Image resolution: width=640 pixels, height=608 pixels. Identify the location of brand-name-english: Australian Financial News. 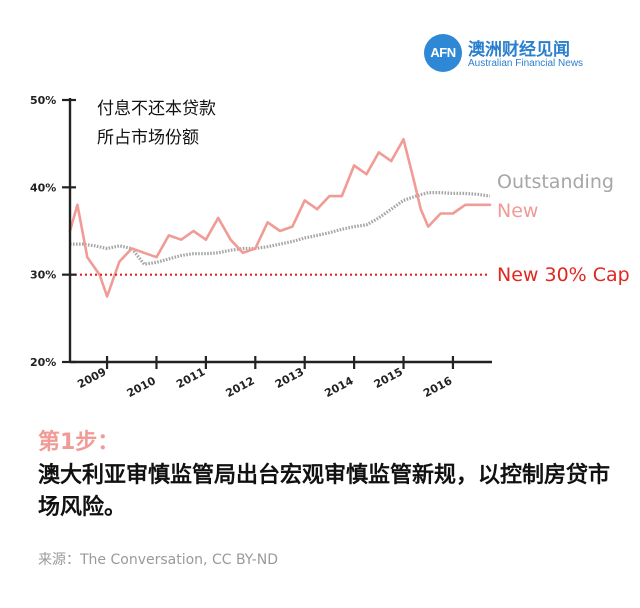
(526, 63).